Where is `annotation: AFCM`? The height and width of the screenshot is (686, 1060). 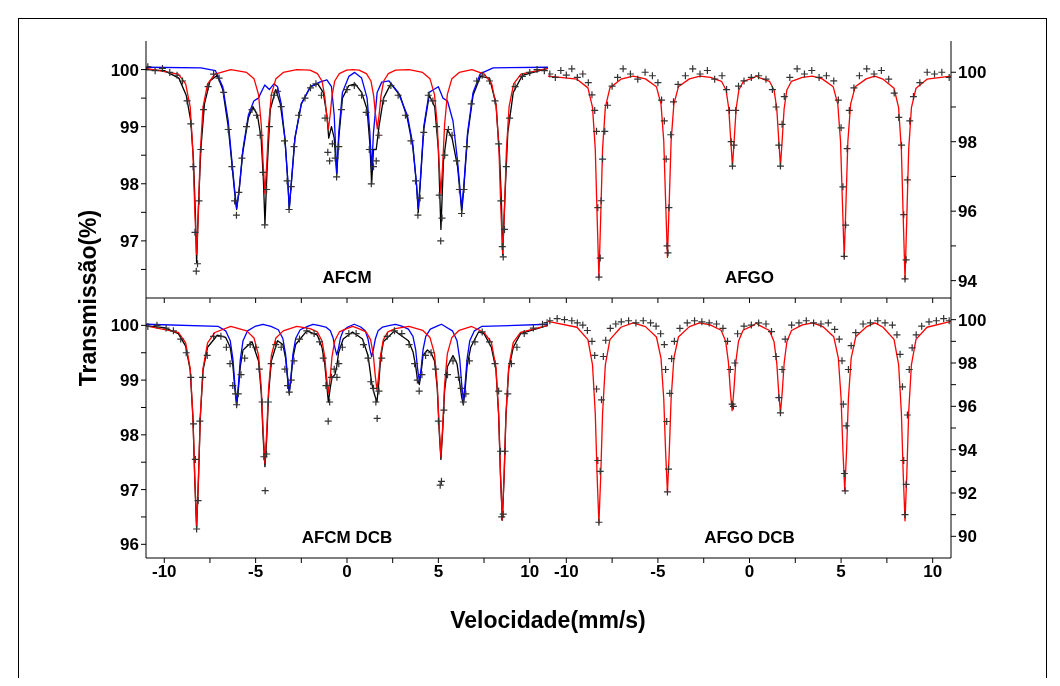
annotation: AFCM is located at coordinates (347, 278).